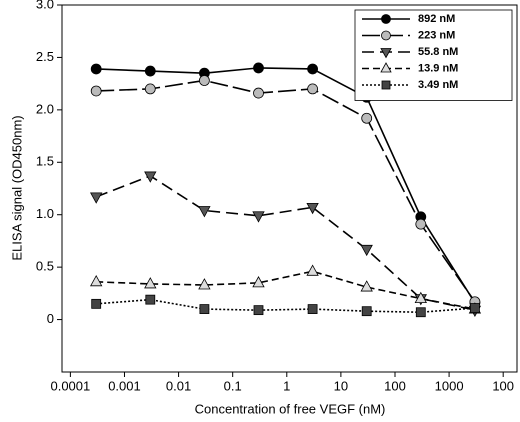 Image resolution: width=520 pixels, height=422 pixels. I want to click on y-tick-label: 1.5, so click(45, 161).